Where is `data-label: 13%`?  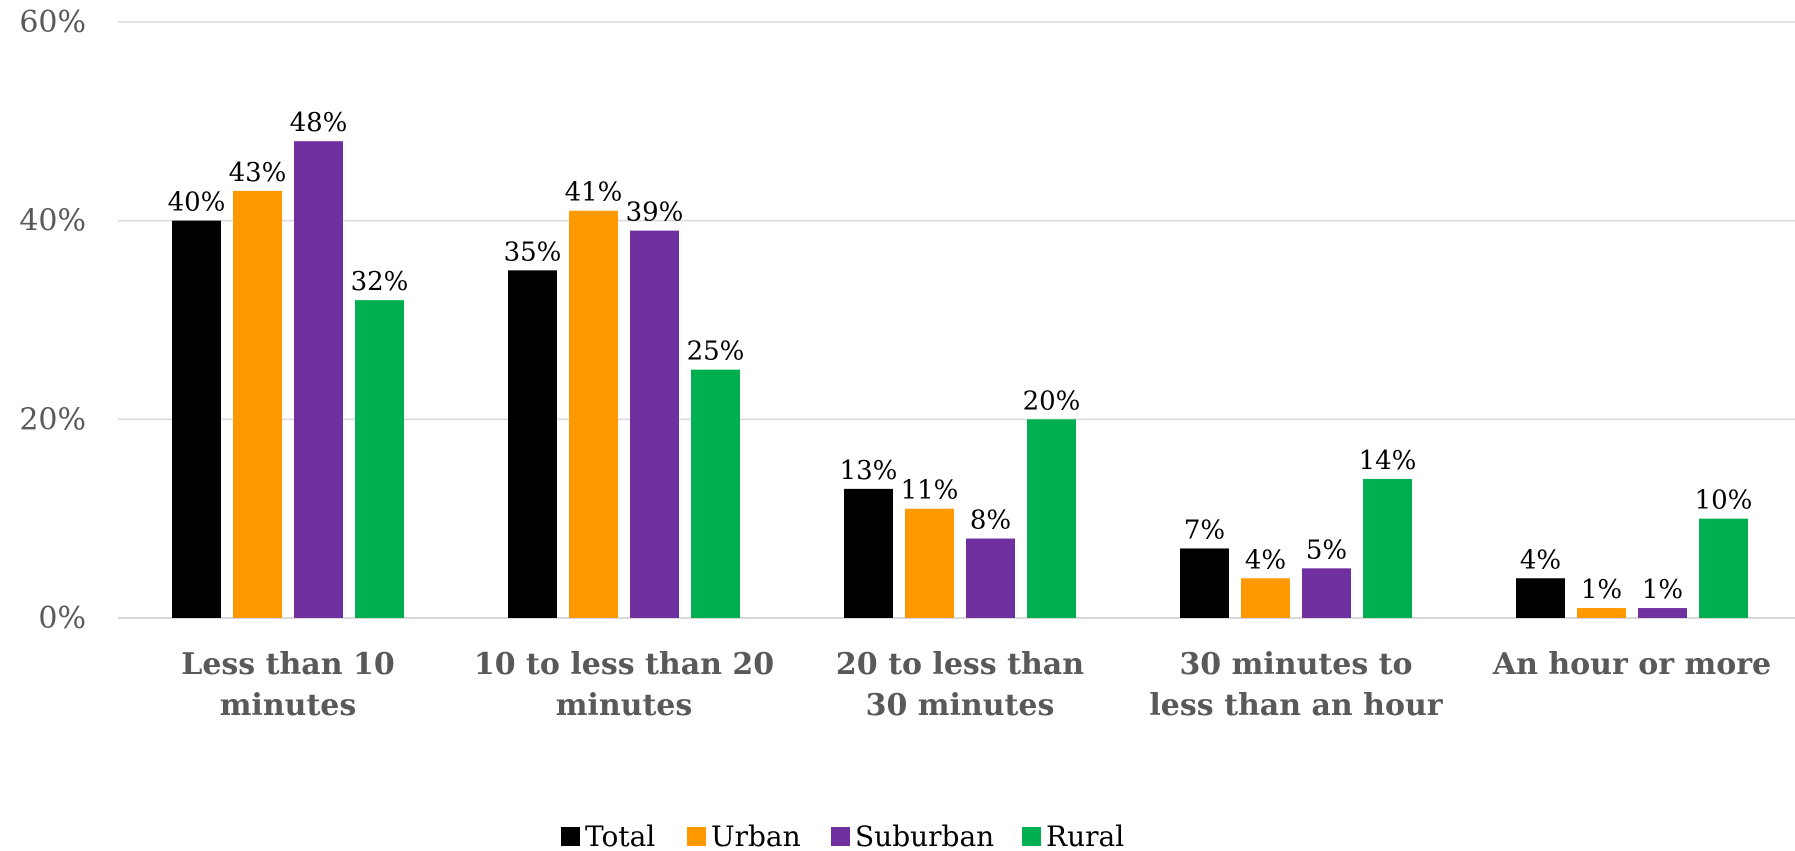
data-label: 13% is located at coordinates (869, 471).